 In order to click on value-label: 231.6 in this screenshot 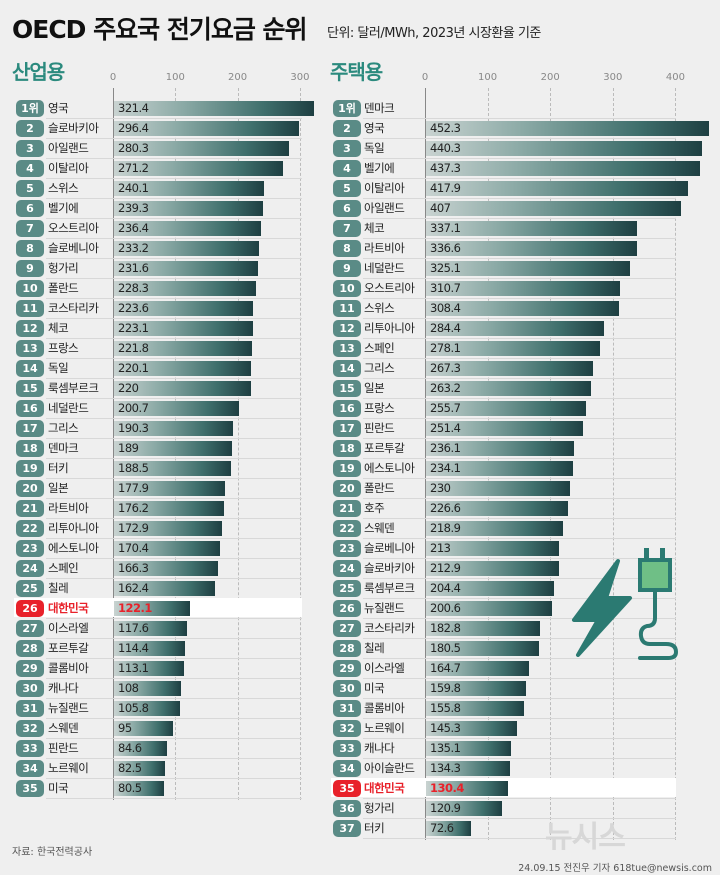, I will do `click(133, 268)`.